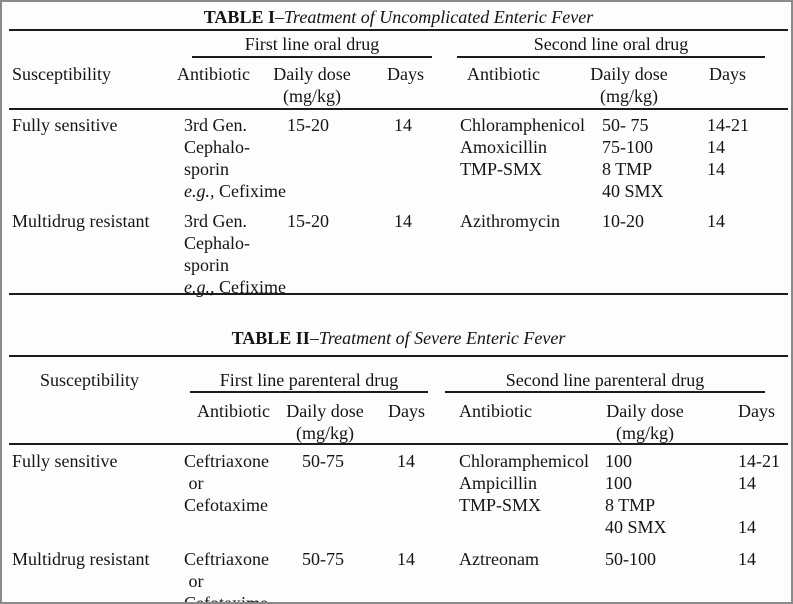  I want to click on table-ii-column-header-days-second: Days, so click(756, 411).